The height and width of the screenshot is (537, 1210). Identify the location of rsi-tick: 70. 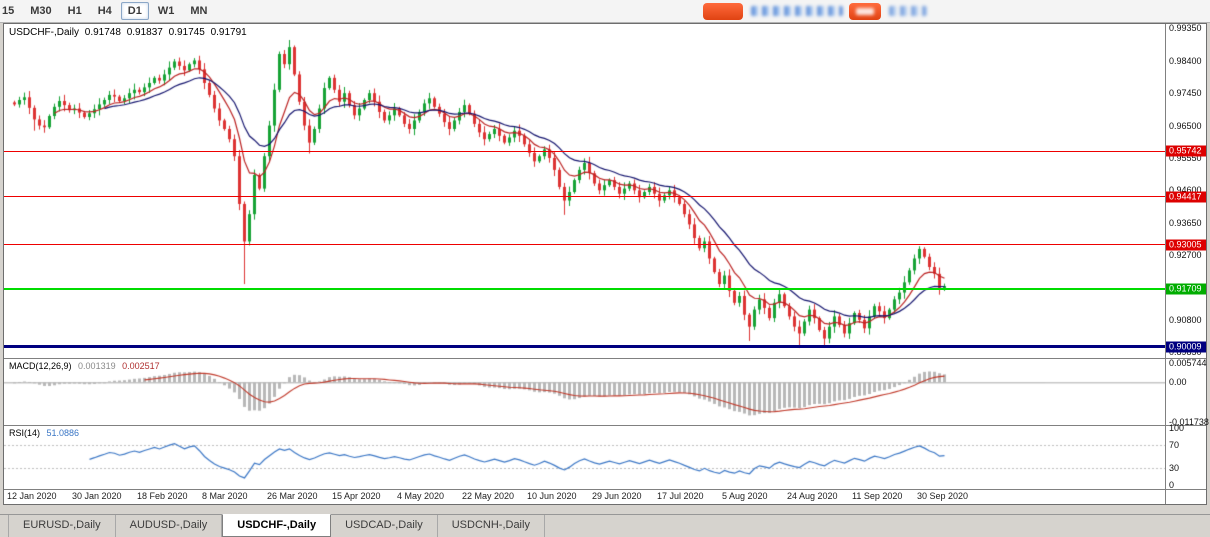
(1174, 445).